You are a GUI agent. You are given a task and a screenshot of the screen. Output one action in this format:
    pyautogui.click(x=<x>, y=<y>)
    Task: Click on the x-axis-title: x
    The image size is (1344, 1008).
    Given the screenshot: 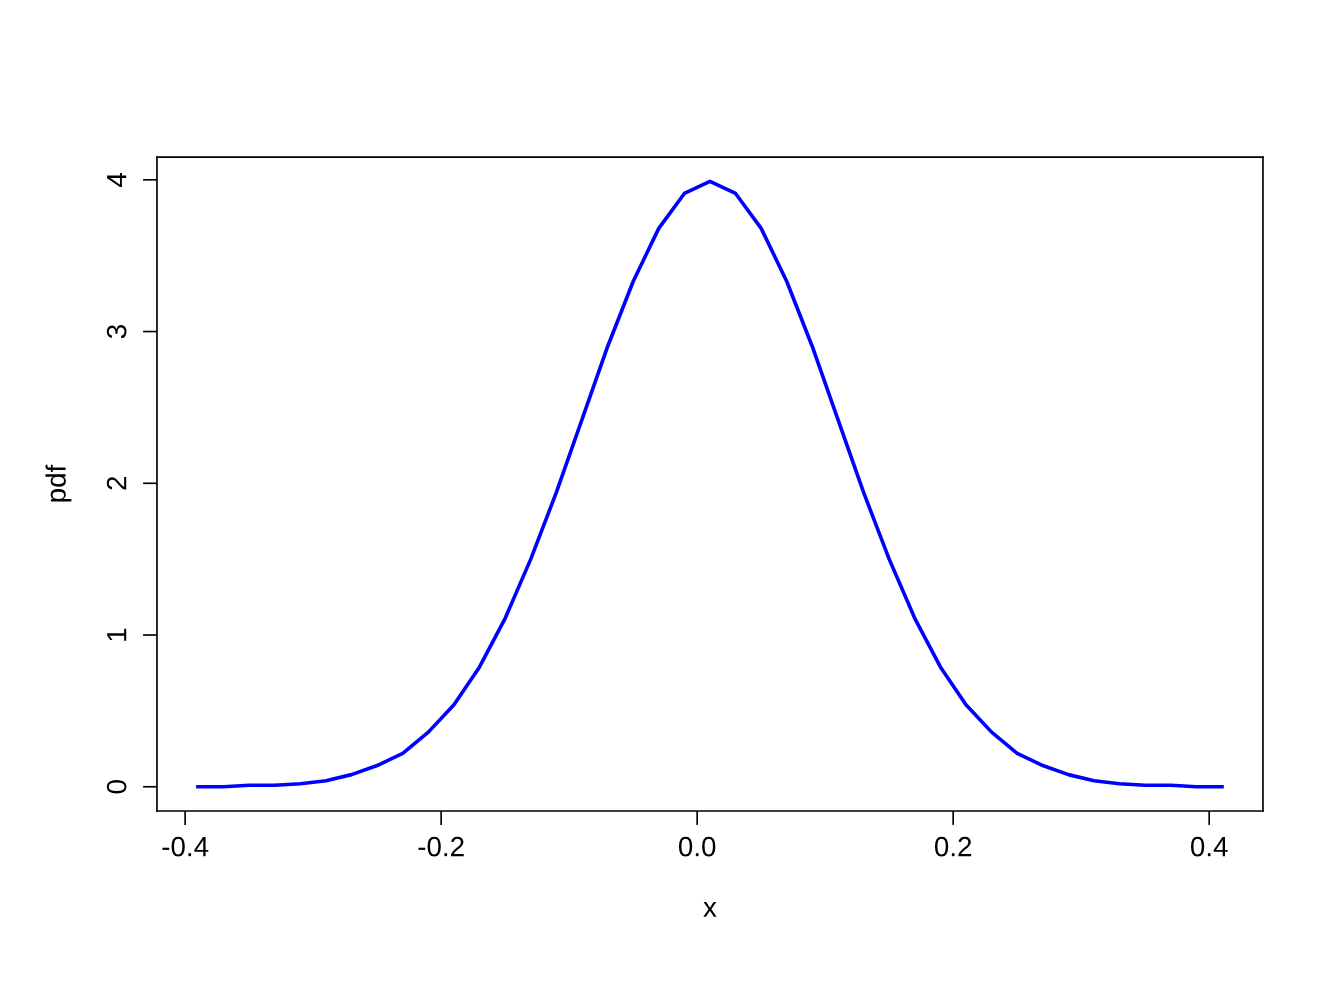 What is the action you would take?
    pyautogui.click(x=710, y=909)
    